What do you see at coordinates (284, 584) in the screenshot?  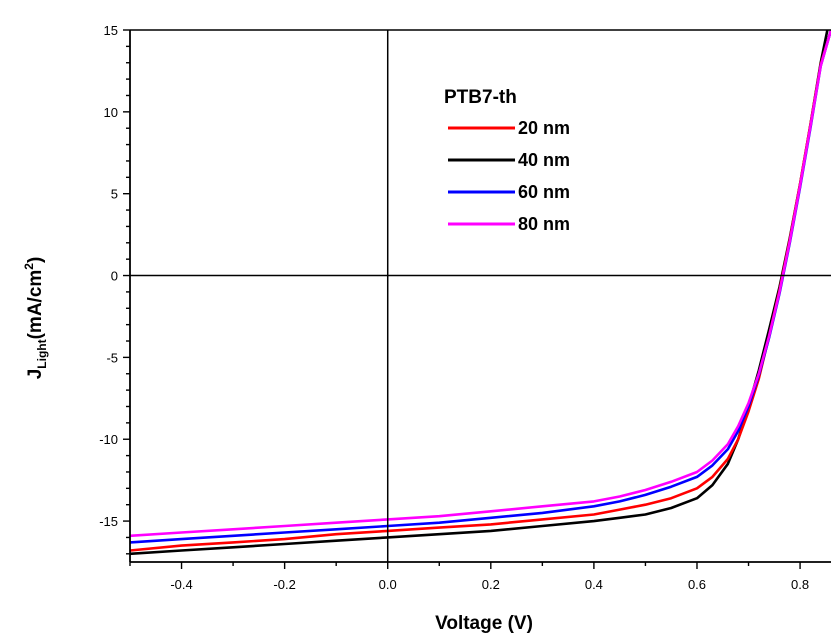 I see `x-tick-label: -0.2` at bounding box center [284, 584].